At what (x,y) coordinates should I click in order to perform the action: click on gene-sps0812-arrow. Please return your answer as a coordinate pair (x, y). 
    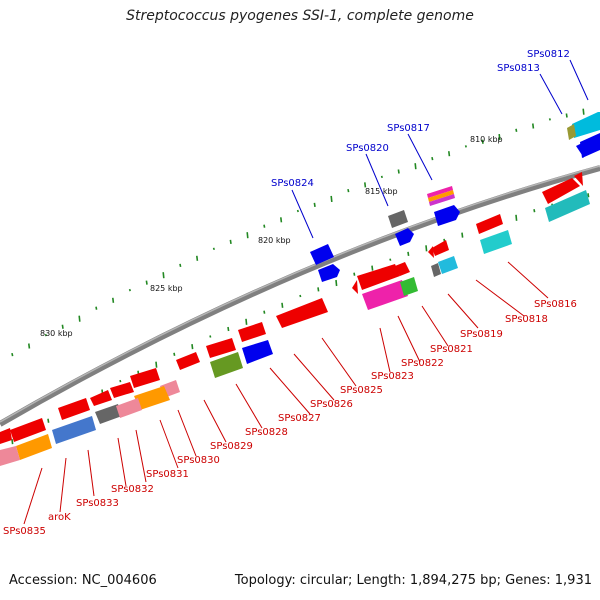
    Looking at the image, I should click on (586, 125).